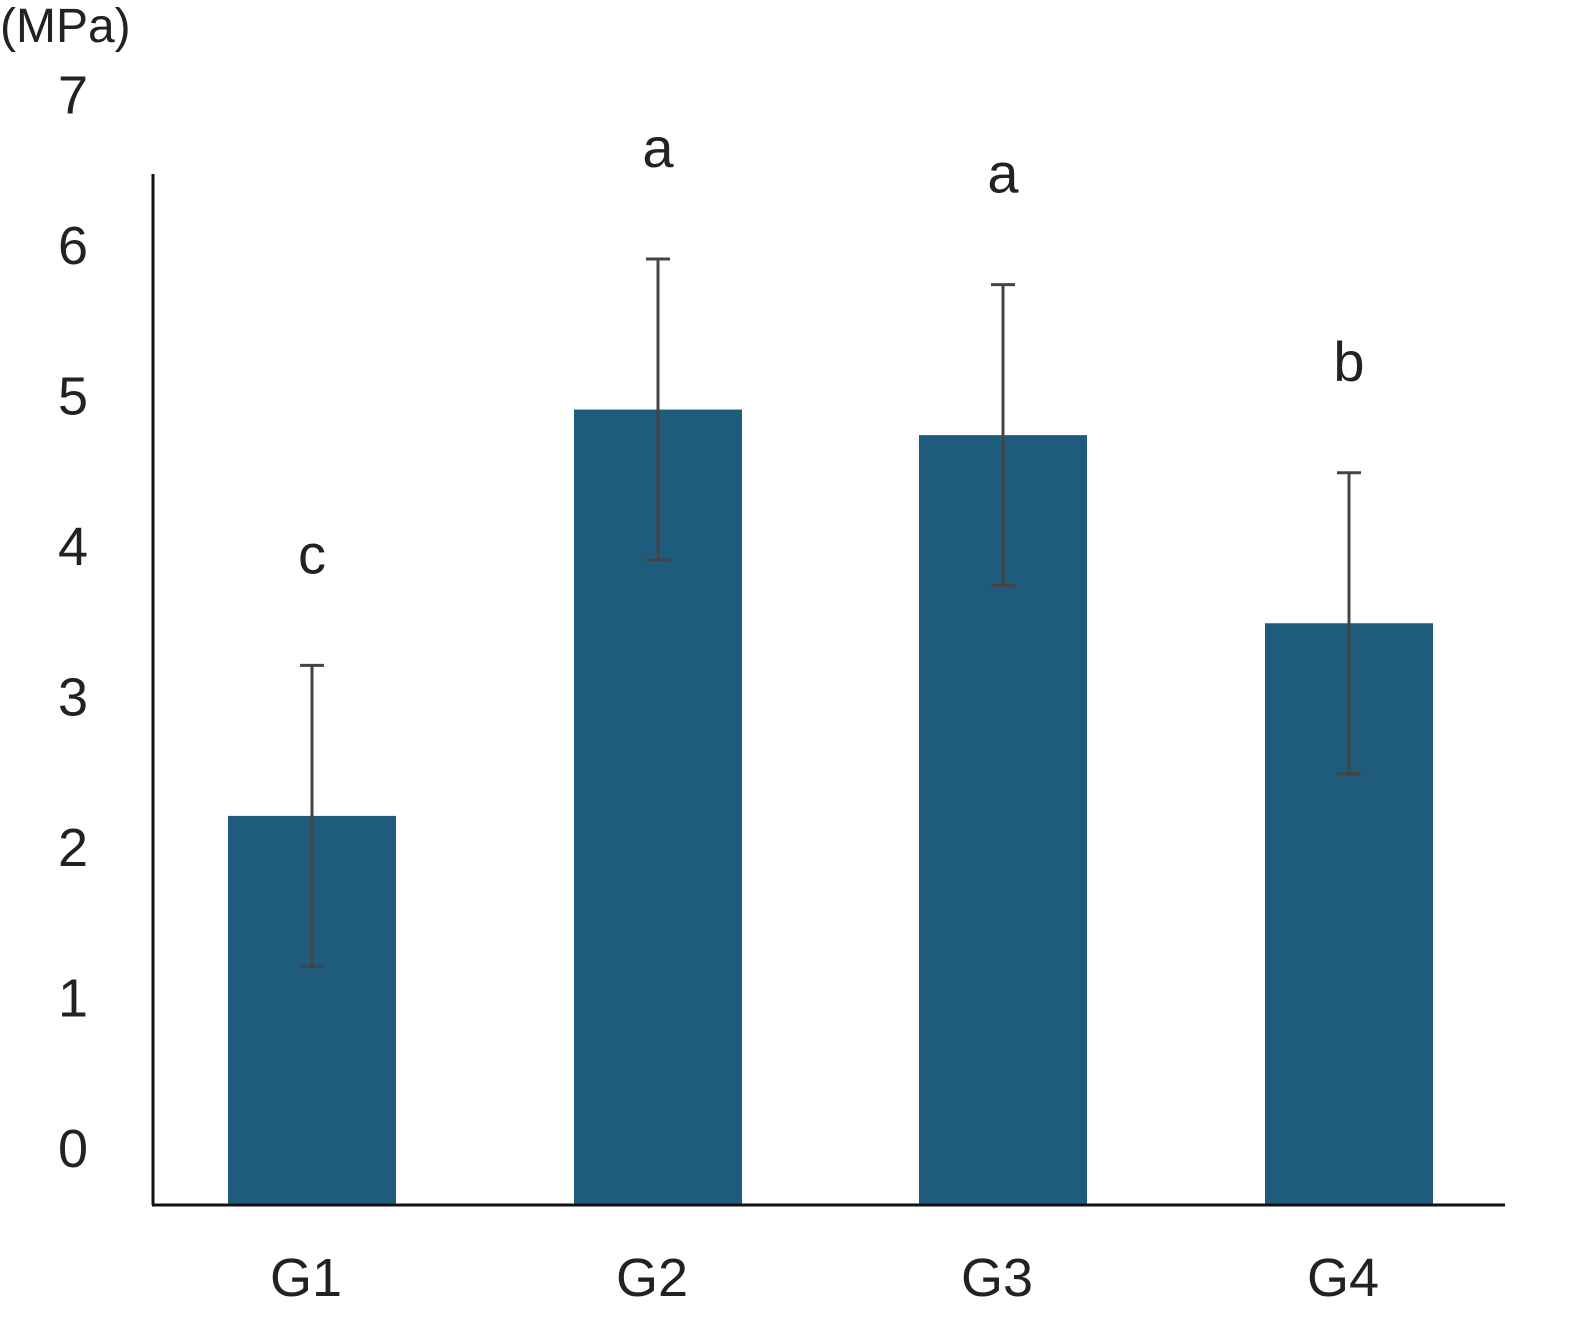 The height and width of the screenshot is (1332, 1575). Describe the element at coordinates (824, 1278) in the screenshot. I see `x-category-labels: G1 G2 G3 G4` at that location.